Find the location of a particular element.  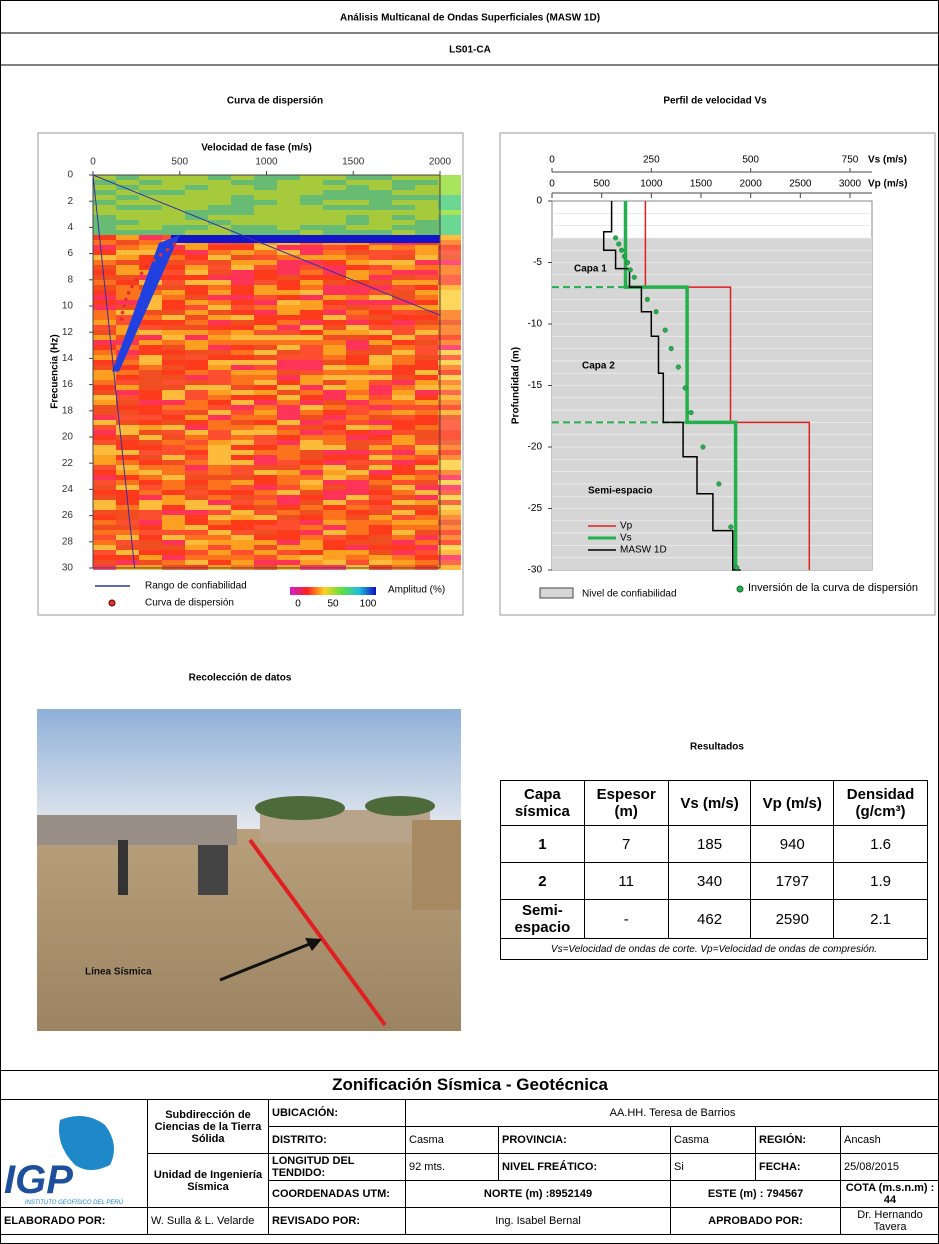

y-tick-label: 22 is located at coordinates (68, 463).